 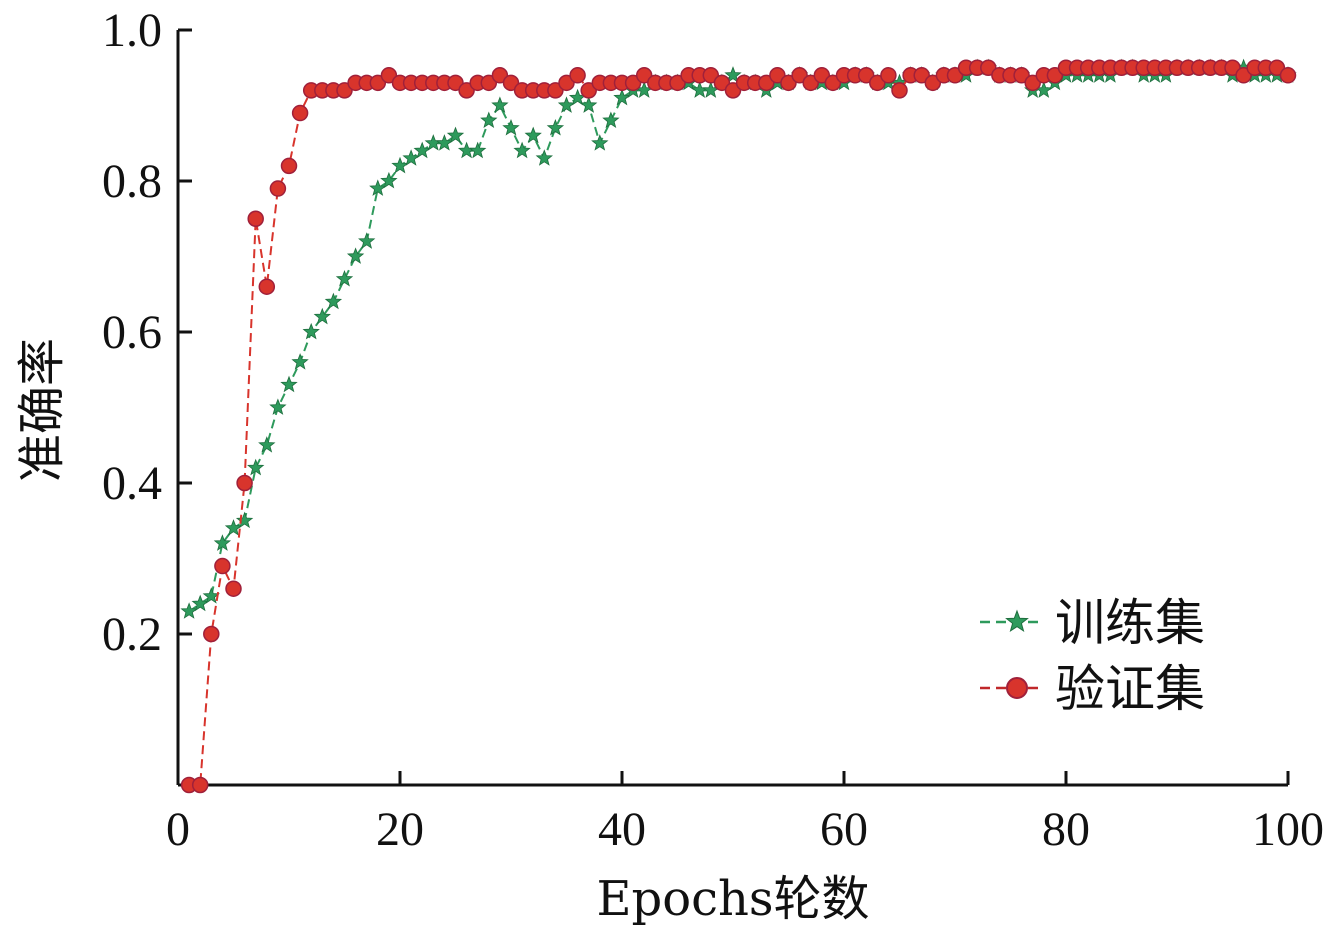 I want to click on y-axis-label: 准确率, so click(x=42, y=410).